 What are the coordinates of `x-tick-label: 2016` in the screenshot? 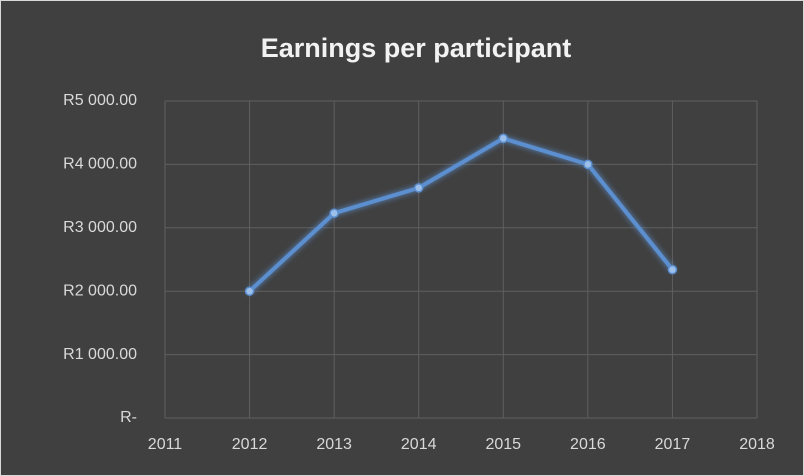 It's located at (588, 444).